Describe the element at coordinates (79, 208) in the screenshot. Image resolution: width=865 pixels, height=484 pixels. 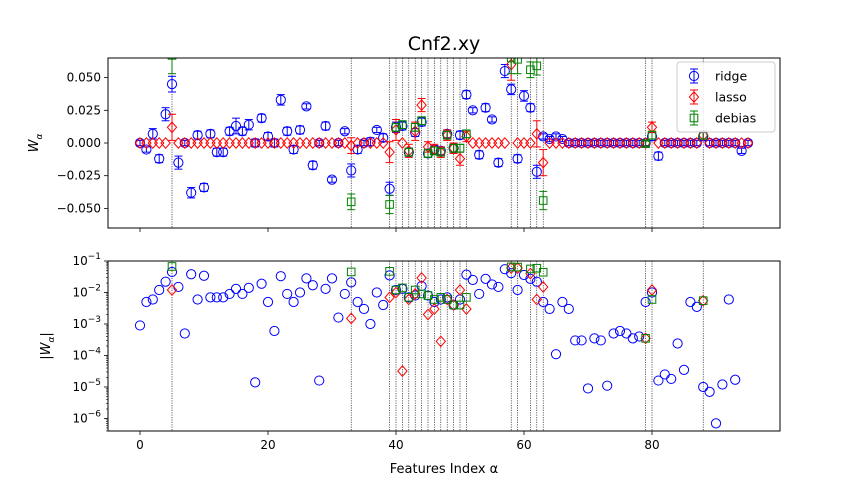
I see `top-y-tick-label: −0.050` at that location.